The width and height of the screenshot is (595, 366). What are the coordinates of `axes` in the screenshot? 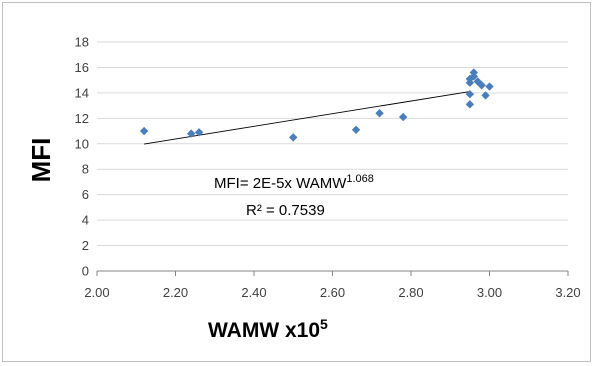 It's located at (332, 273).